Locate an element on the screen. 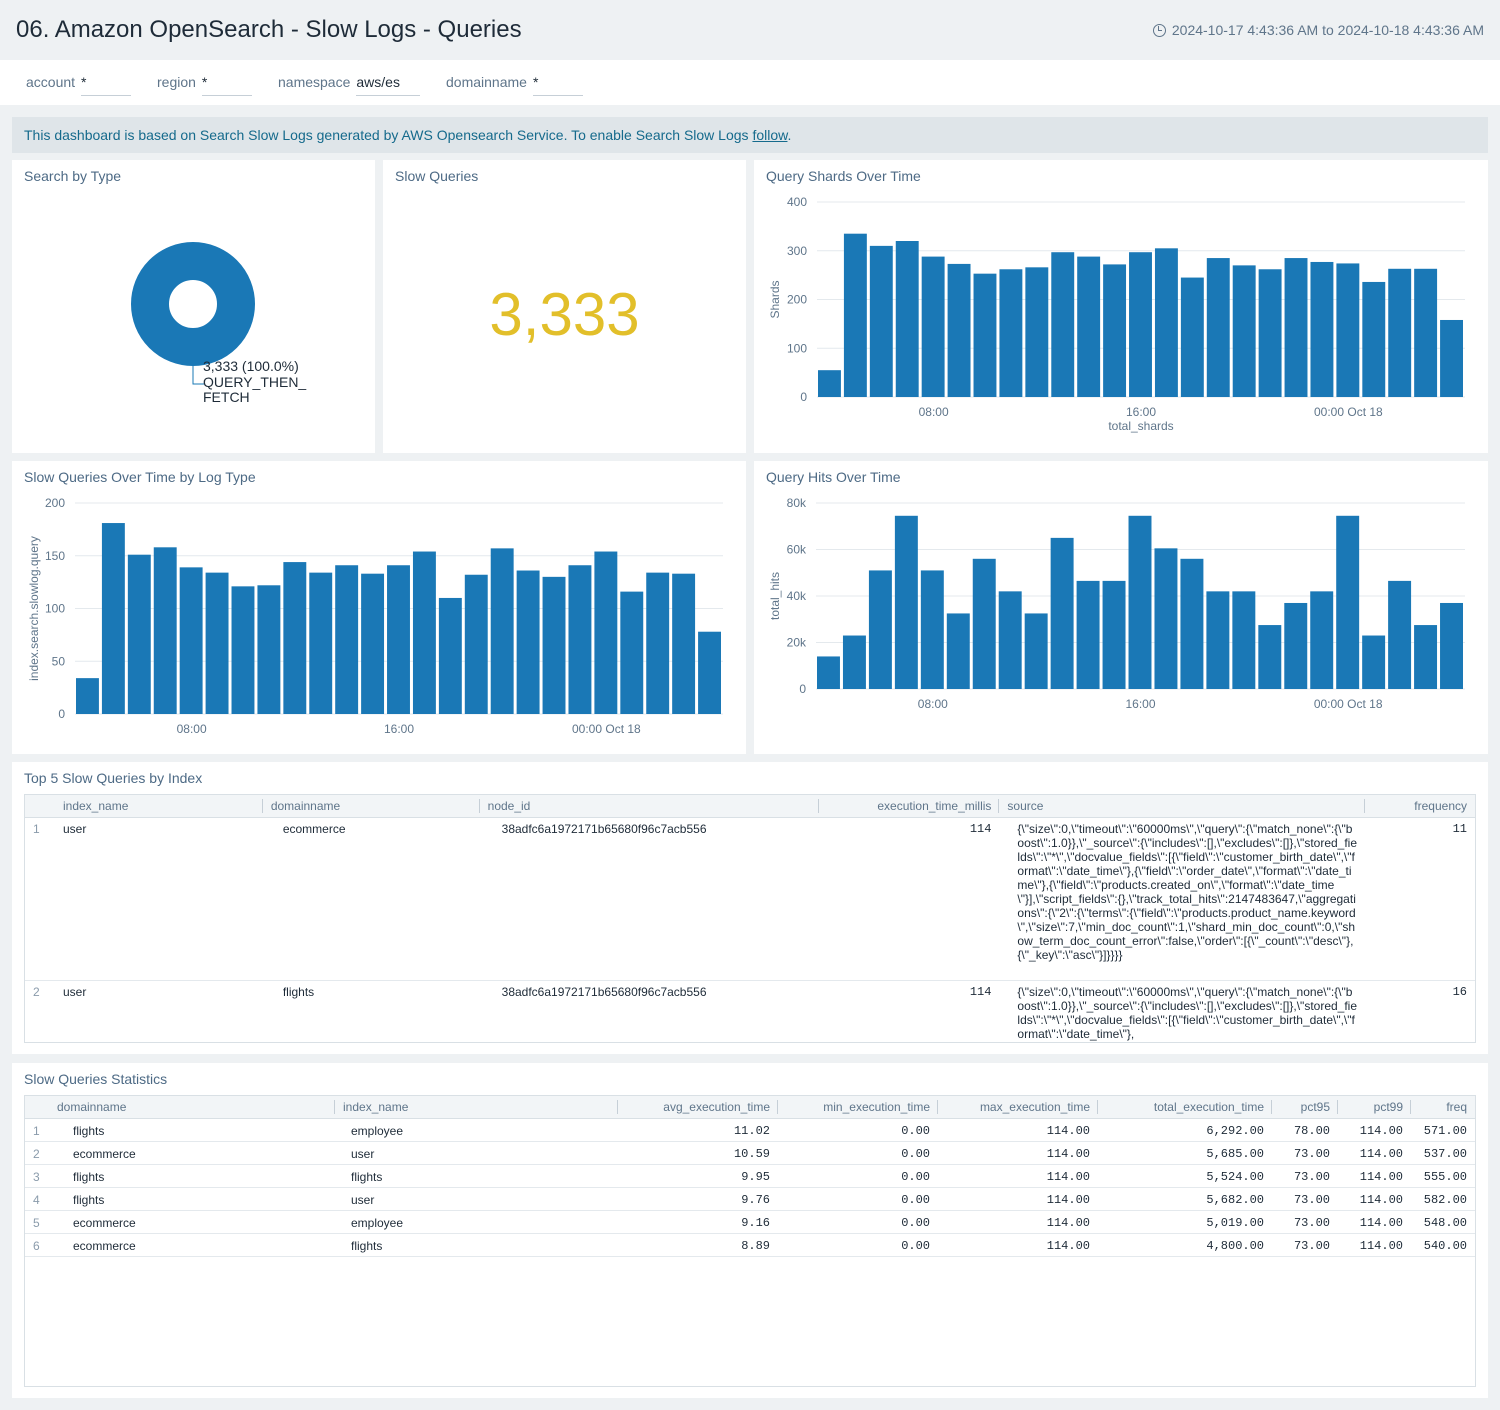  column-header: node_id is located at coordinates (649, 806).